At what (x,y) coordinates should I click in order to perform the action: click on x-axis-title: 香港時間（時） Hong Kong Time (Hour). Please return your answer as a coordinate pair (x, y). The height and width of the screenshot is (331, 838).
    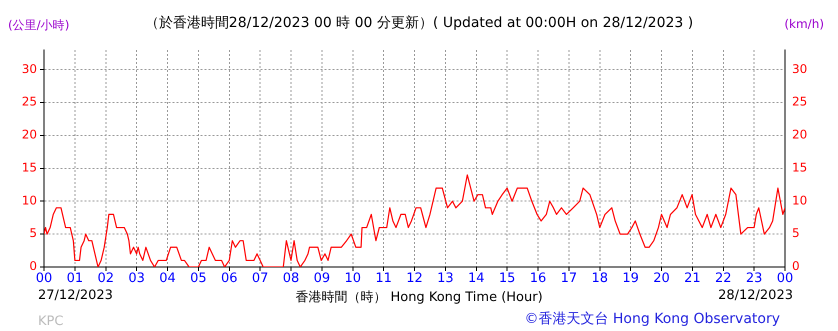
    Looking at the image, I should click on (419, 297).